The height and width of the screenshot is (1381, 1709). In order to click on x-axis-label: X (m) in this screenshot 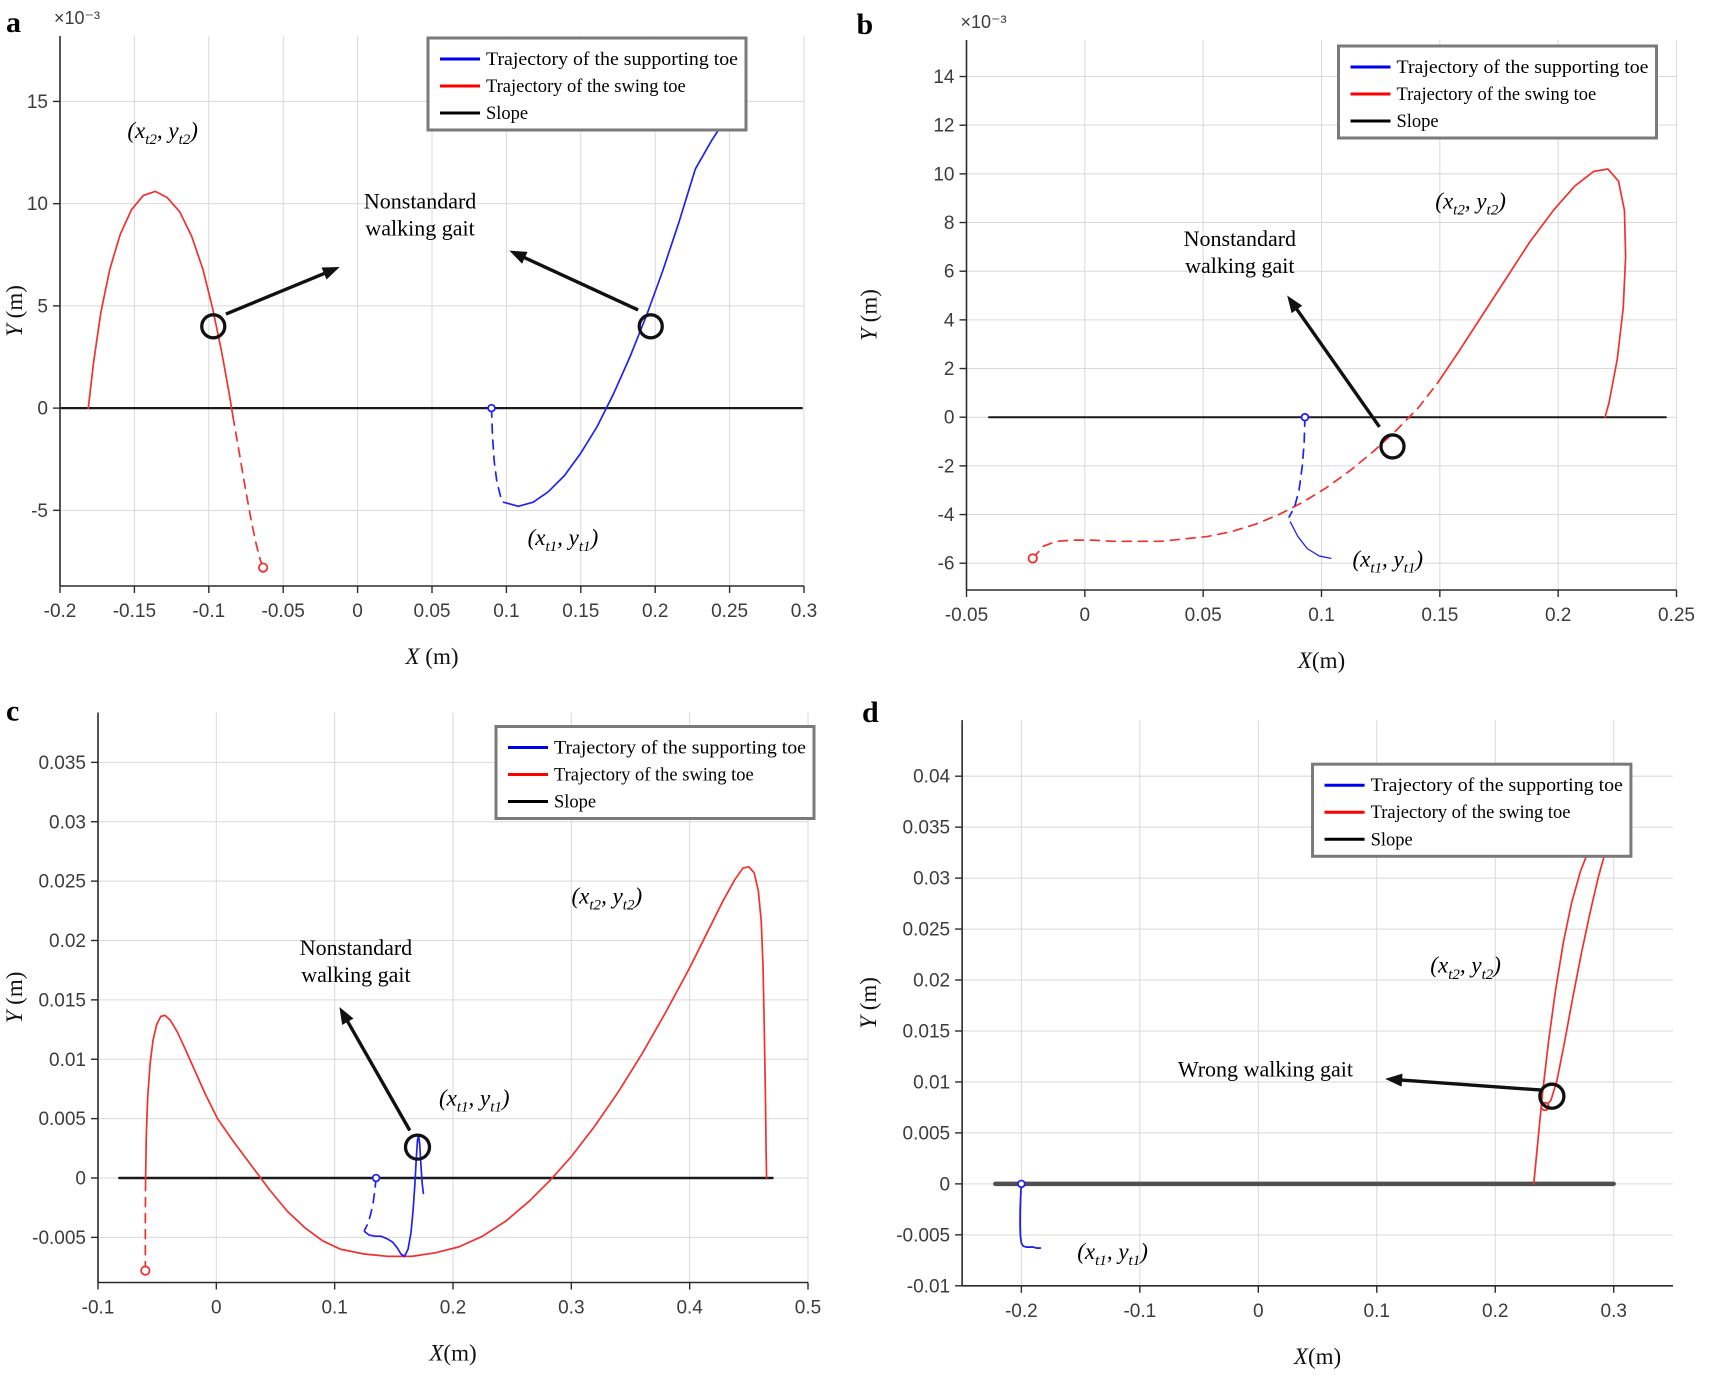, I will do `click(431, 656)`.